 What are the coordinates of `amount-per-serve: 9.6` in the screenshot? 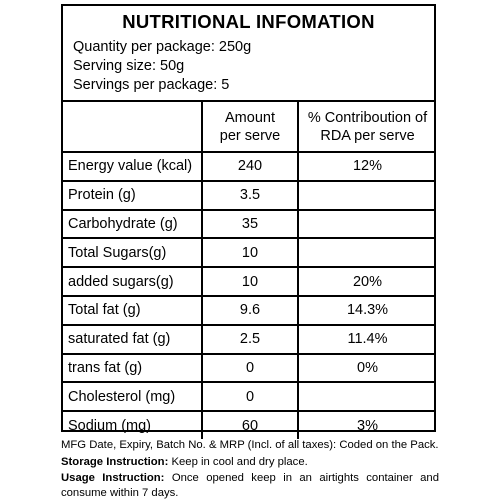 It's located at (251, 310).